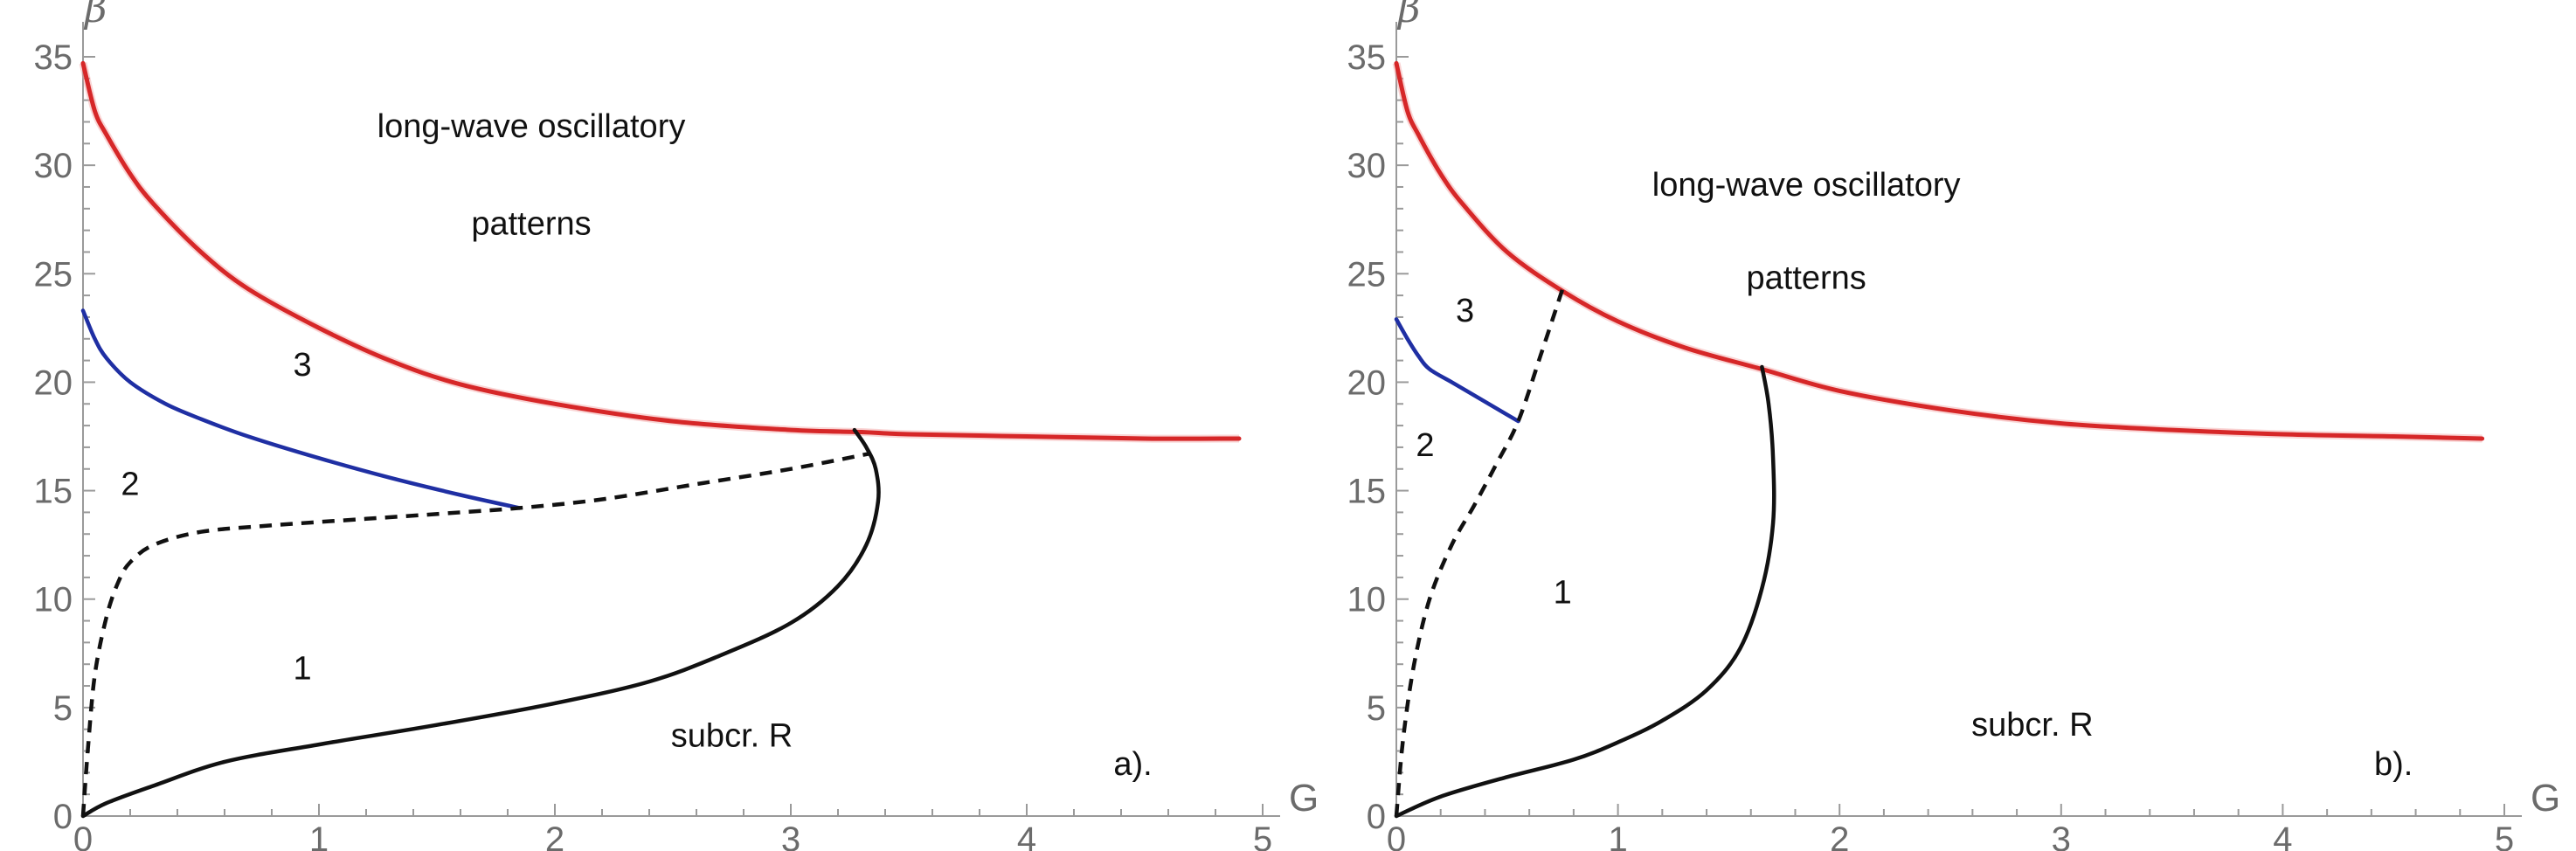 This screenshot has width=2576, height=851. What do you see at coordinates (1425, 445) in the screenshot?
I see `annotation-b: 2` at bounding box center [1425, 445].